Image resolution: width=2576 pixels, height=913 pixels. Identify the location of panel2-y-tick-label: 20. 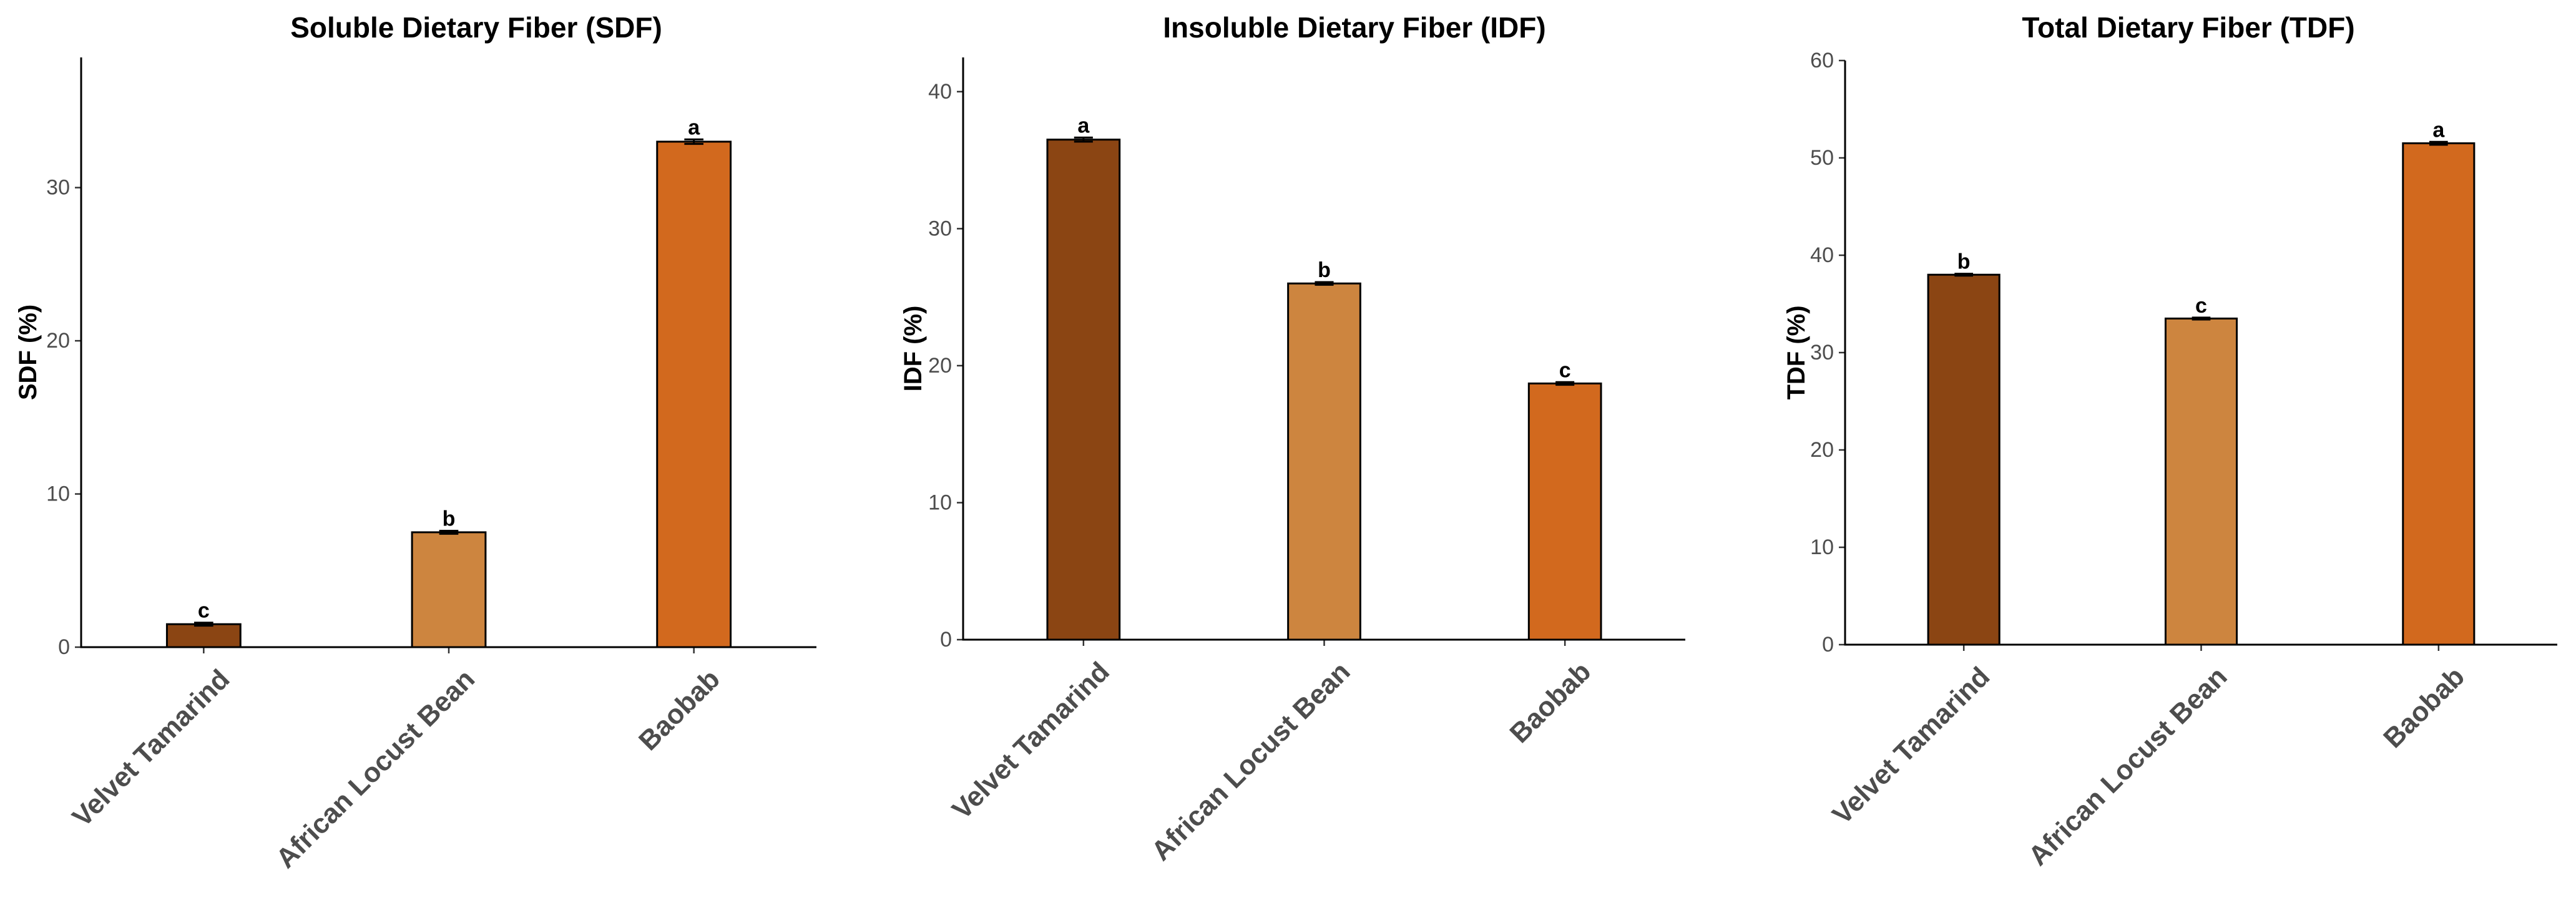
(940, 366).